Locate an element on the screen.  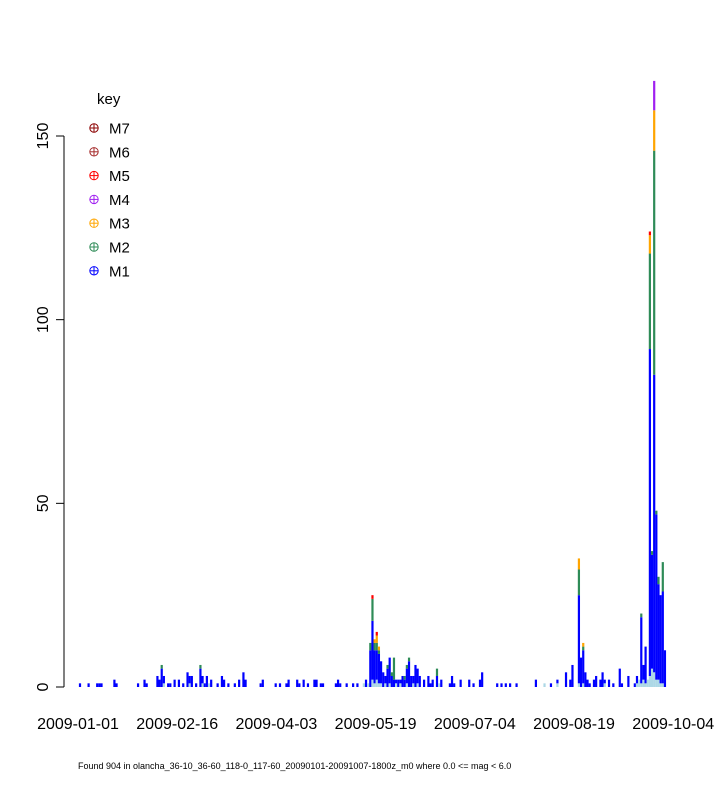
legend-item-m5: M5 is located at coordinates (109, 176).